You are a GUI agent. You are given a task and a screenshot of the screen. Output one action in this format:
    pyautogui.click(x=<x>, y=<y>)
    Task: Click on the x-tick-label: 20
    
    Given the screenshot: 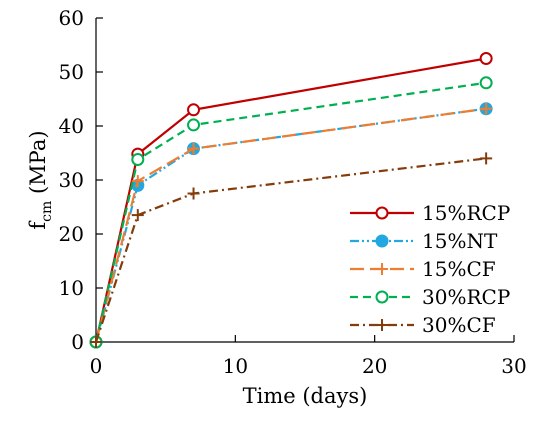 What is the action you would take?
    pyautogui.click(x=374, y=366)
    